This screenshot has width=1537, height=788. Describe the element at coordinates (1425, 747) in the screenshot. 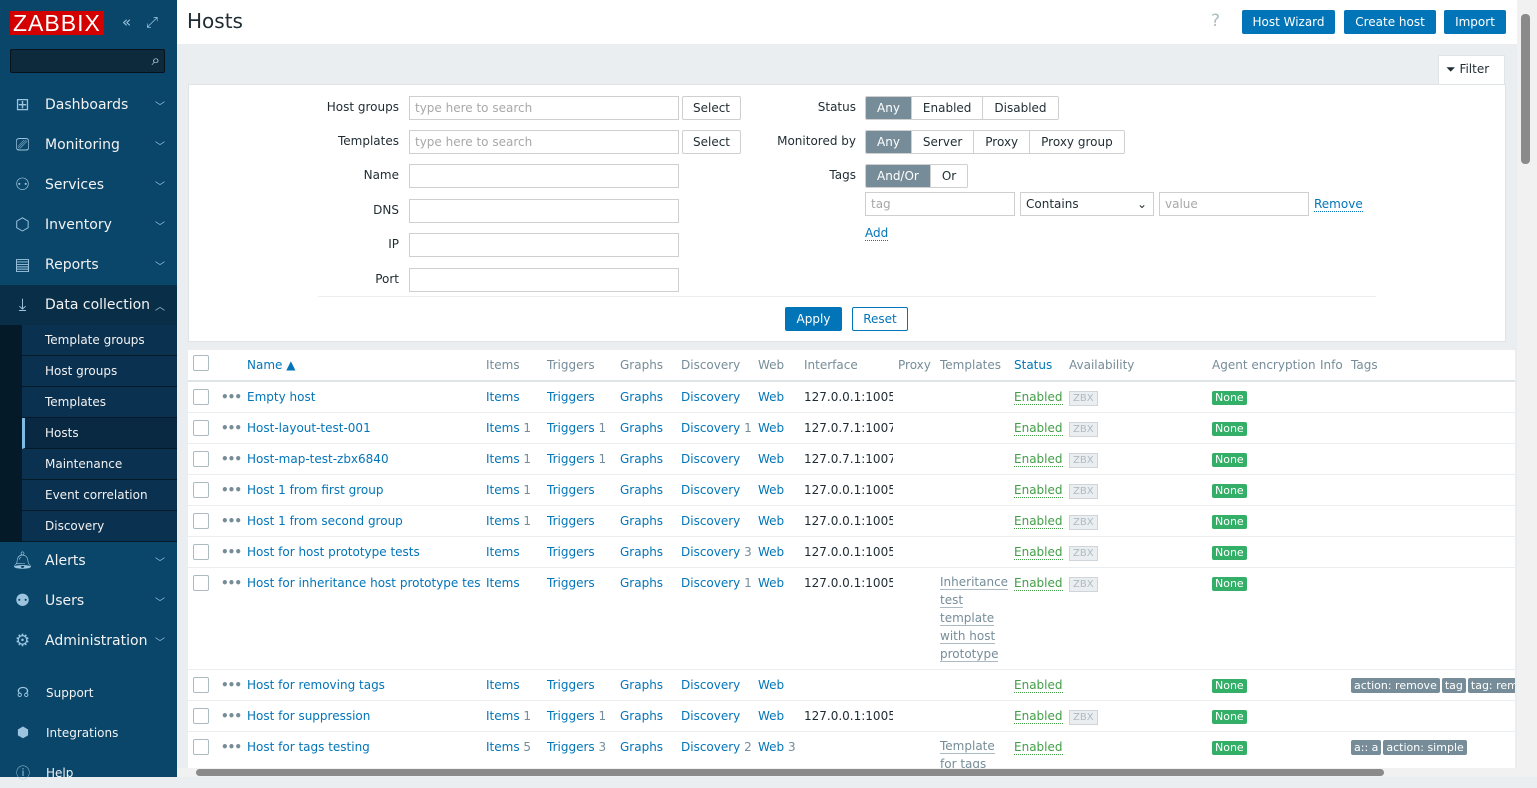

I see `tag-badge: action: simple` at that location.